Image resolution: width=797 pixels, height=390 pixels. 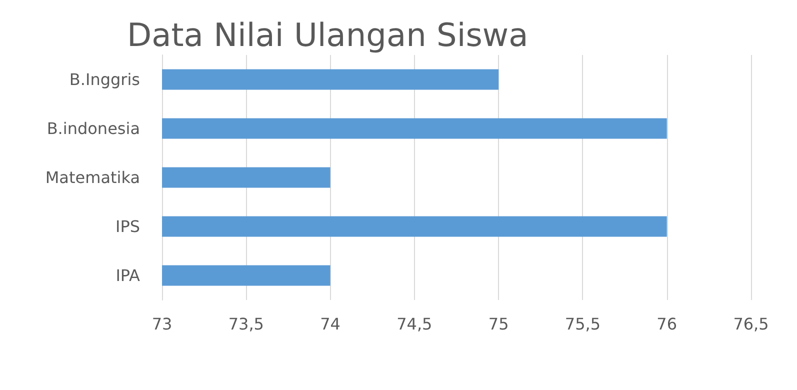 What do you see at coordinates (414, 324) in the screenshot?
I see `x-tick-label: 74,5` at bounding box center [414, 324].